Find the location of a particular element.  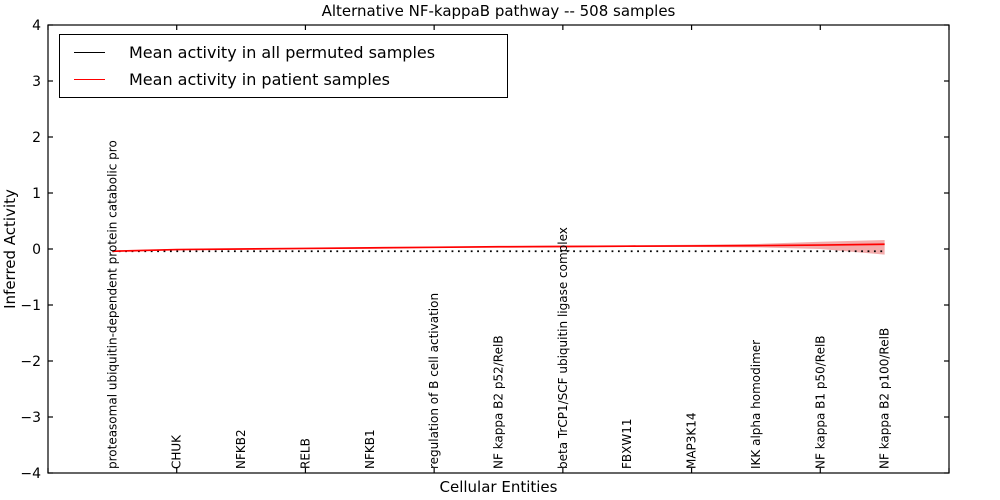

x-entity-label: MAP3K14 is located at coordinates (692, 440).